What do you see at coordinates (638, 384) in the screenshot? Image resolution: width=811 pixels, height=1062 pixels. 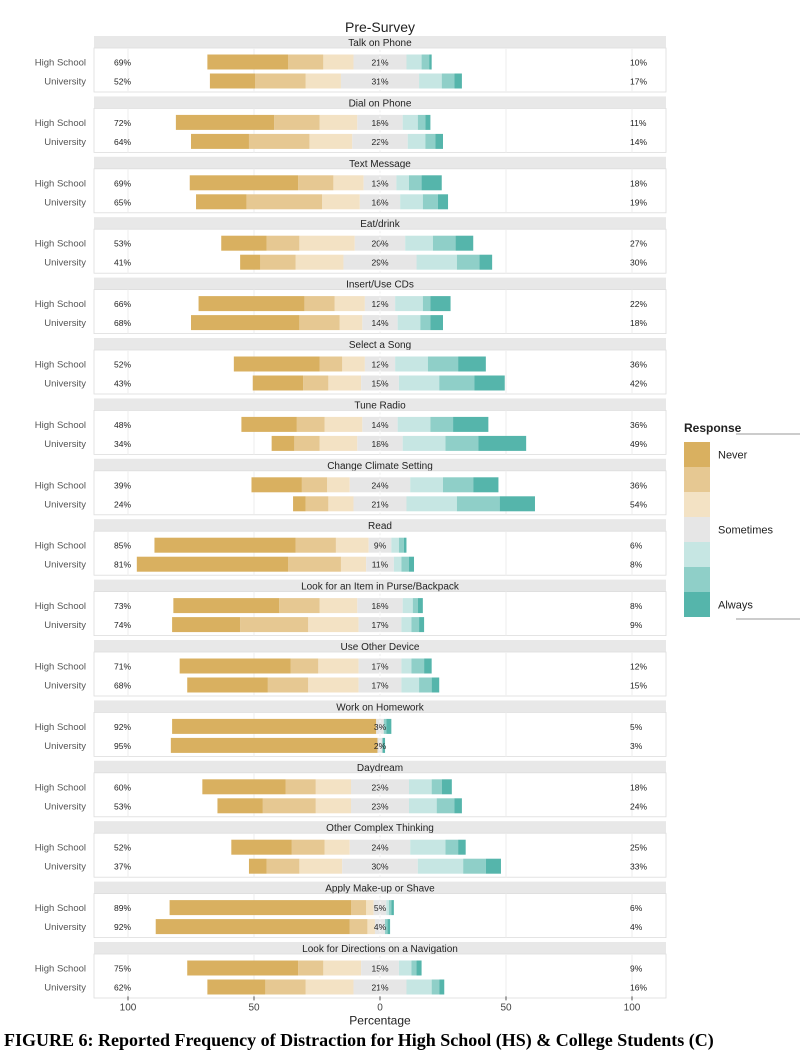 I see `right-percent-label: 42%` at bounding box center [638, 384].